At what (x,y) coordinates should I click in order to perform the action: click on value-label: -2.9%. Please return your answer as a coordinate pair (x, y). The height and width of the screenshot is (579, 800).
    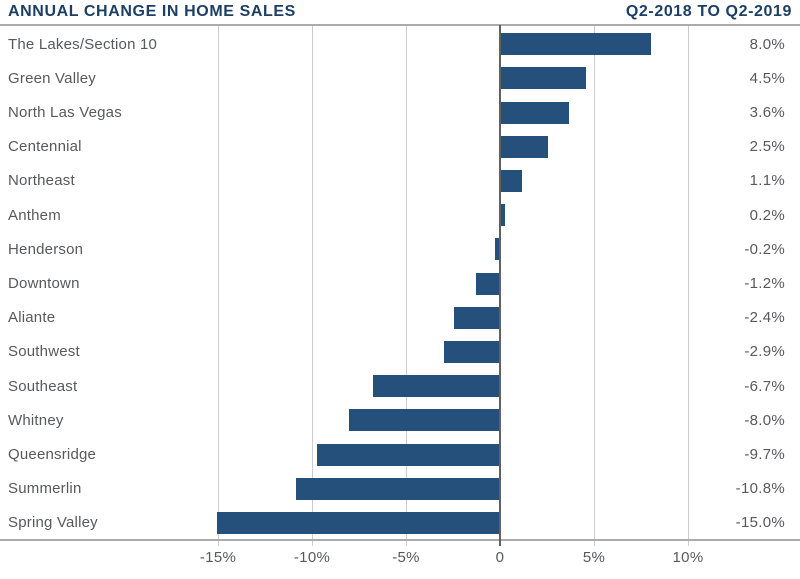
    Looking at the image, I should click on (764, 352).